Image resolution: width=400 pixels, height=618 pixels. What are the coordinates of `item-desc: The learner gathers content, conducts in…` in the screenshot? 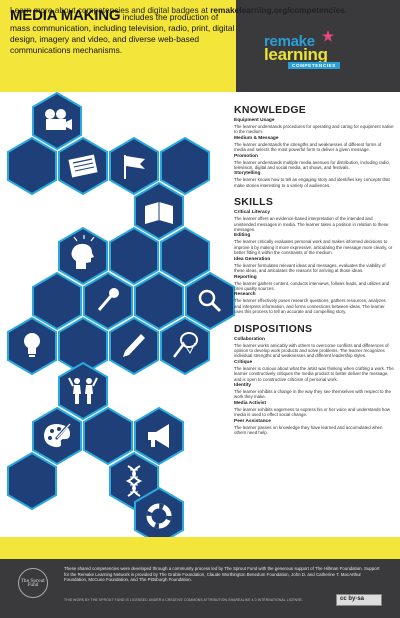 It's located at (312, 285).